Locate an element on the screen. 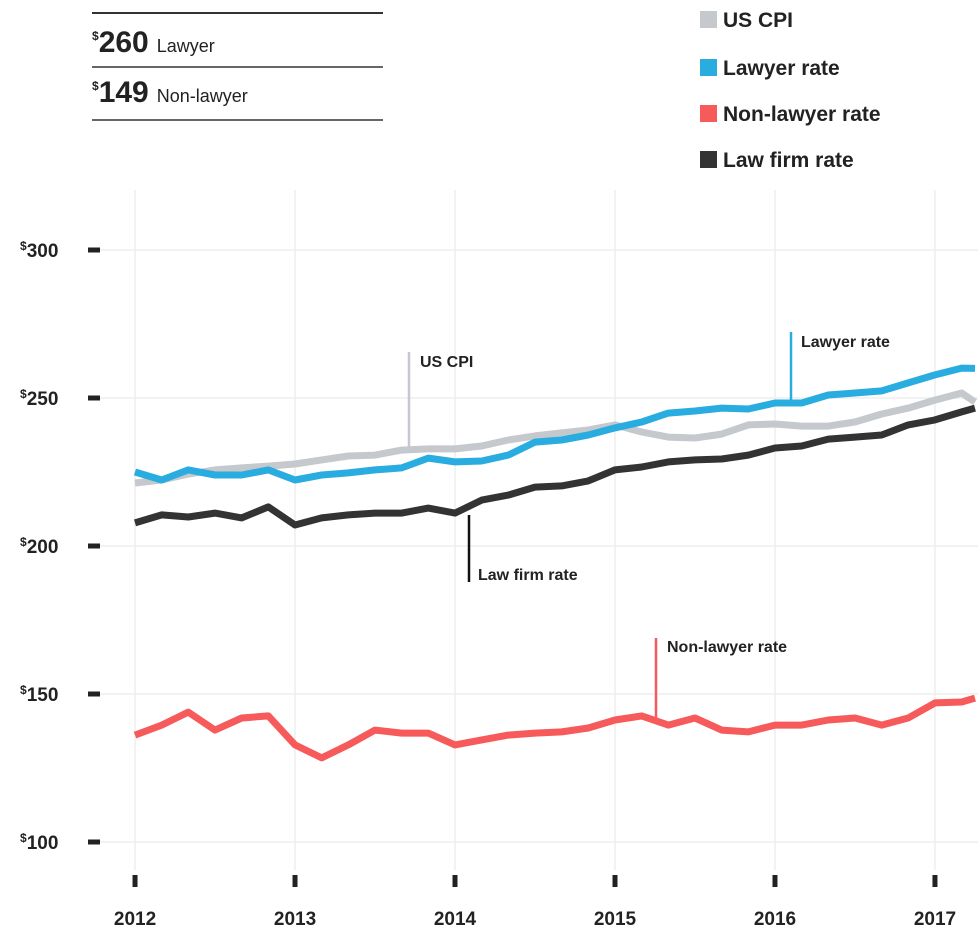 This screenshot has height=929, width=978. x-tick-label: 2013 is located at coordinates (295, 919).